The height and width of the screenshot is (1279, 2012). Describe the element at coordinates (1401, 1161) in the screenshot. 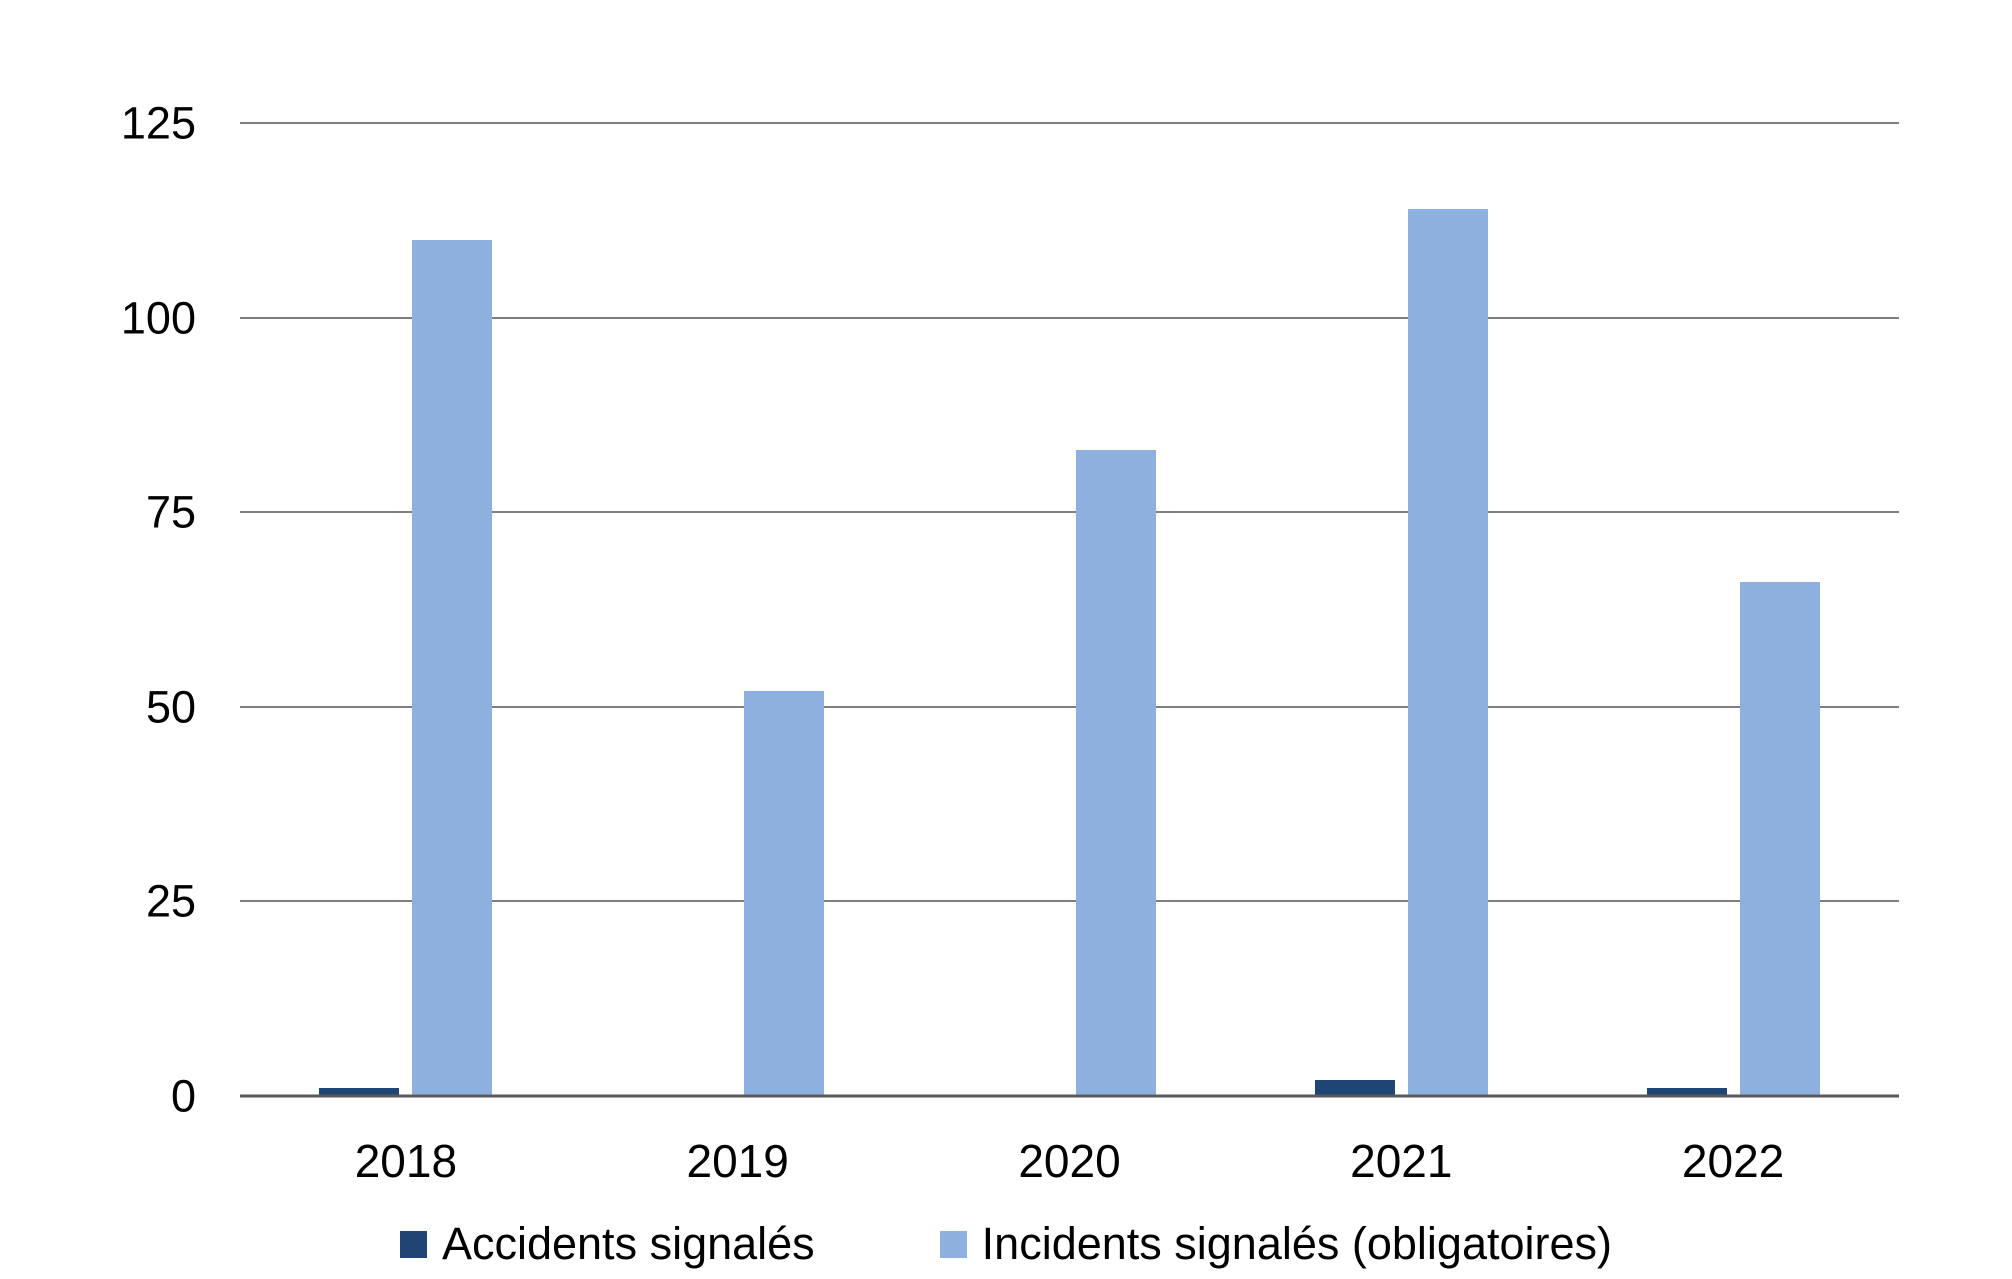

I see `x-tick-label-2021: 2021` at that location.